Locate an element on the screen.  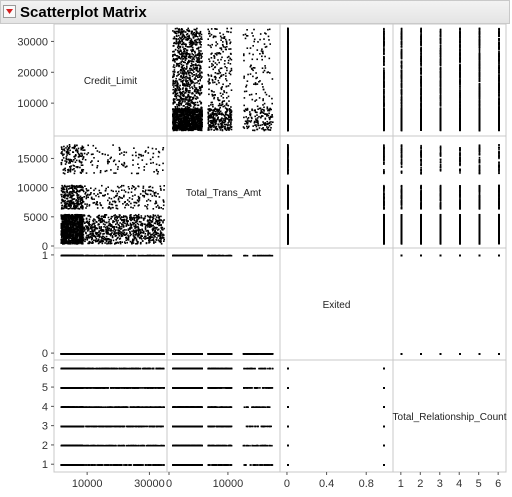
red-triangle-menu-icon is located at coordinates (9, 11).